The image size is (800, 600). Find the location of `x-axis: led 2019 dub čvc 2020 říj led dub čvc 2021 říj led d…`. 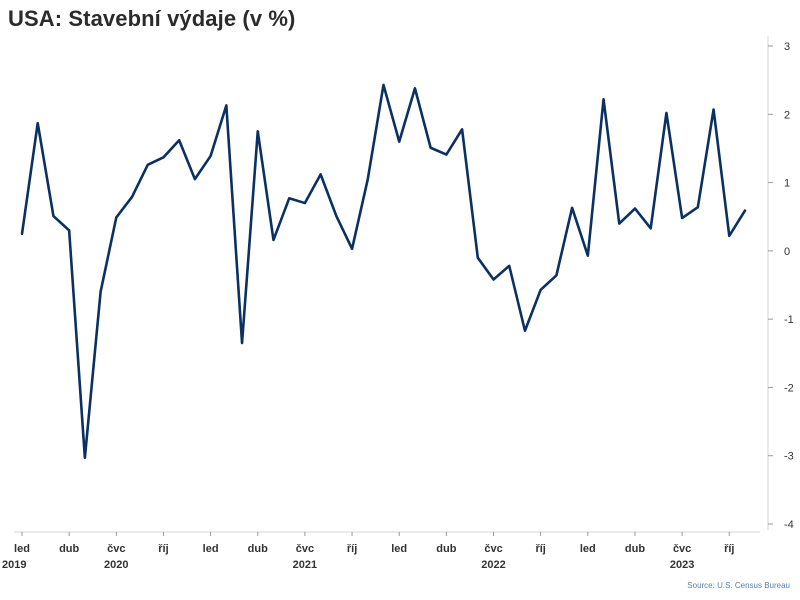

x-axis: led 2019 dub čvc 2020 říj led dub čvc 2021 říj led d… is located at coordinates (381, 551).